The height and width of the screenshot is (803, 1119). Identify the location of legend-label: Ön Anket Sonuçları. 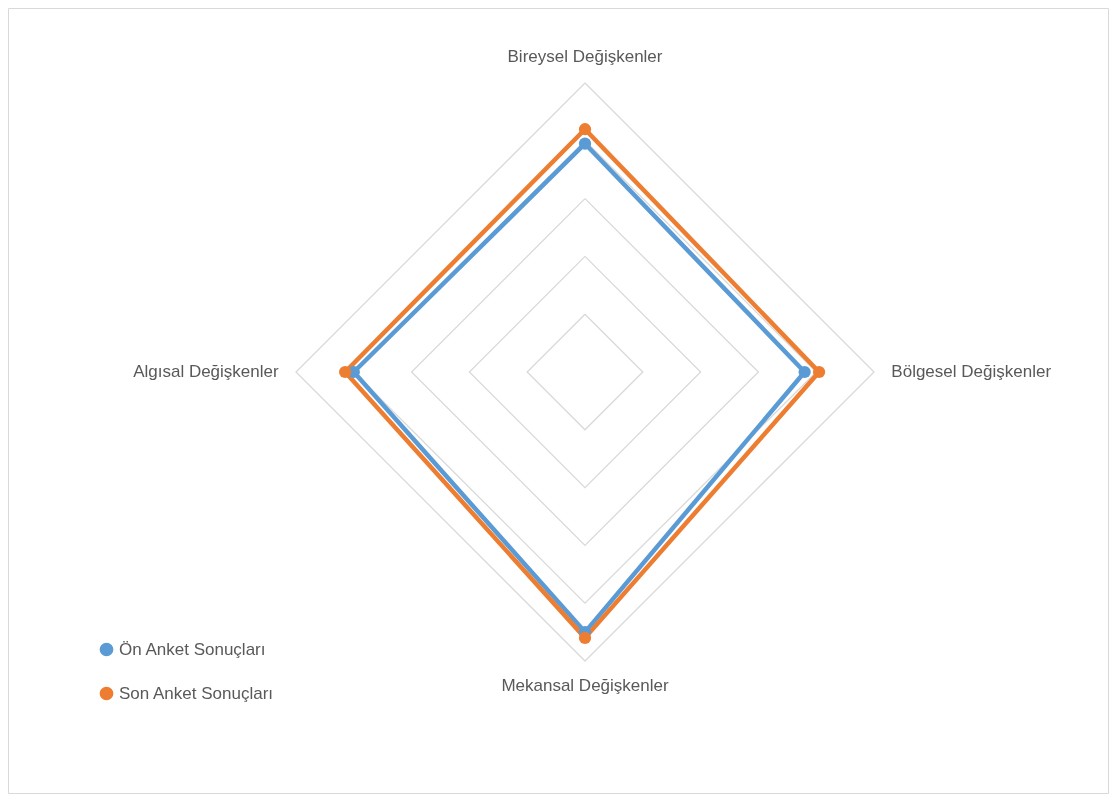
(192, 649).